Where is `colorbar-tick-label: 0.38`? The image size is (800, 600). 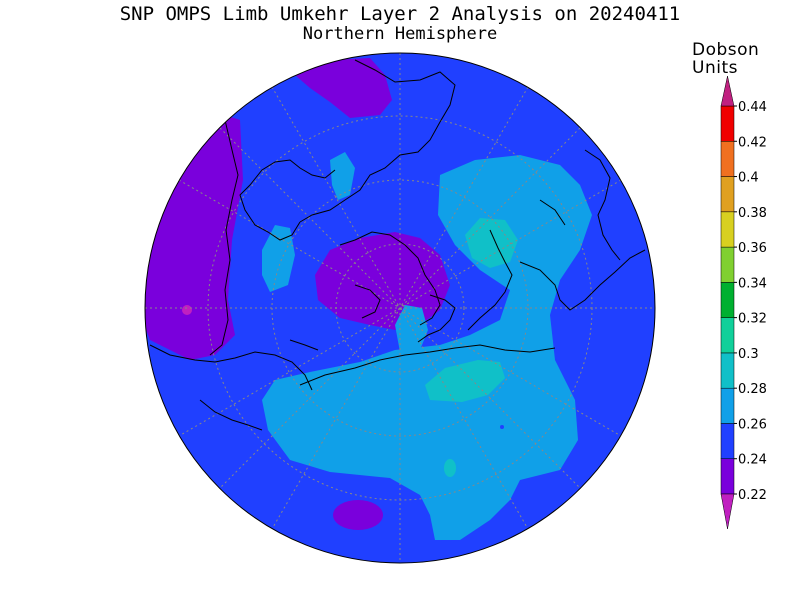 colorbar-tick-label: 0.38 is located at coordinates (752, 213).